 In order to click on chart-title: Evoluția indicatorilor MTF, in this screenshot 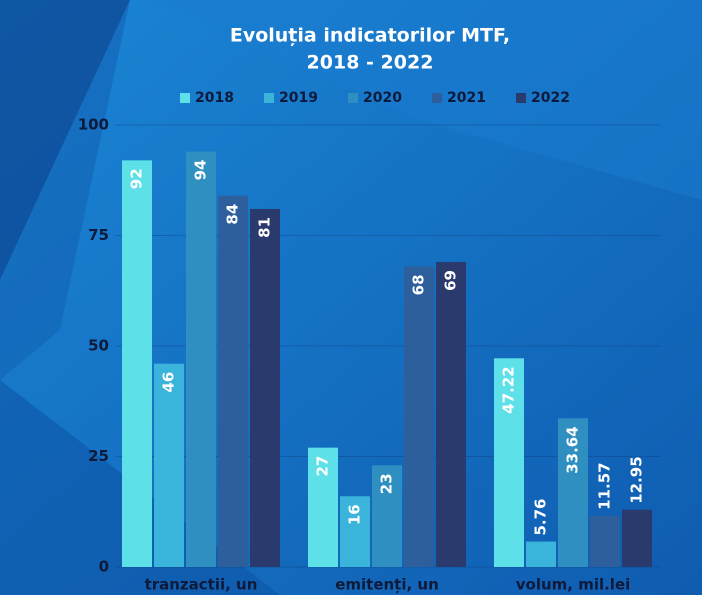, I will do `click(370, 36)`.